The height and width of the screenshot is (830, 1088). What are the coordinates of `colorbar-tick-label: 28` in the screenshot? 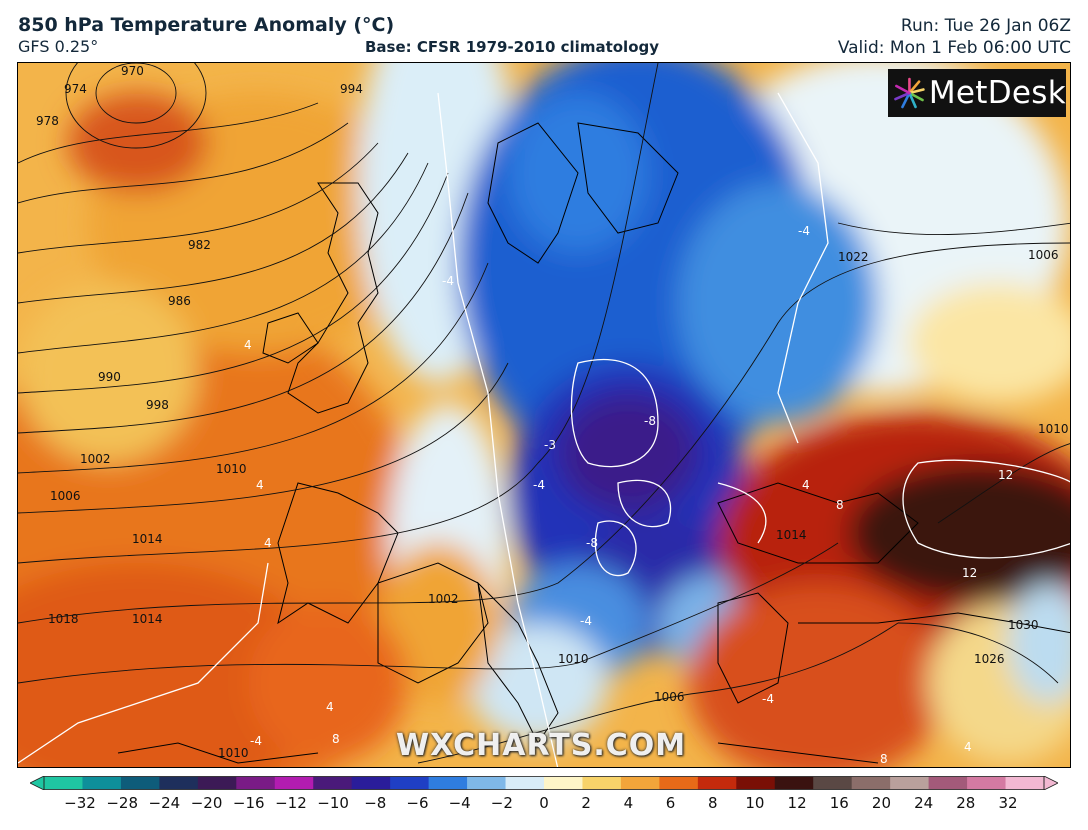 It's located at (966, 803).